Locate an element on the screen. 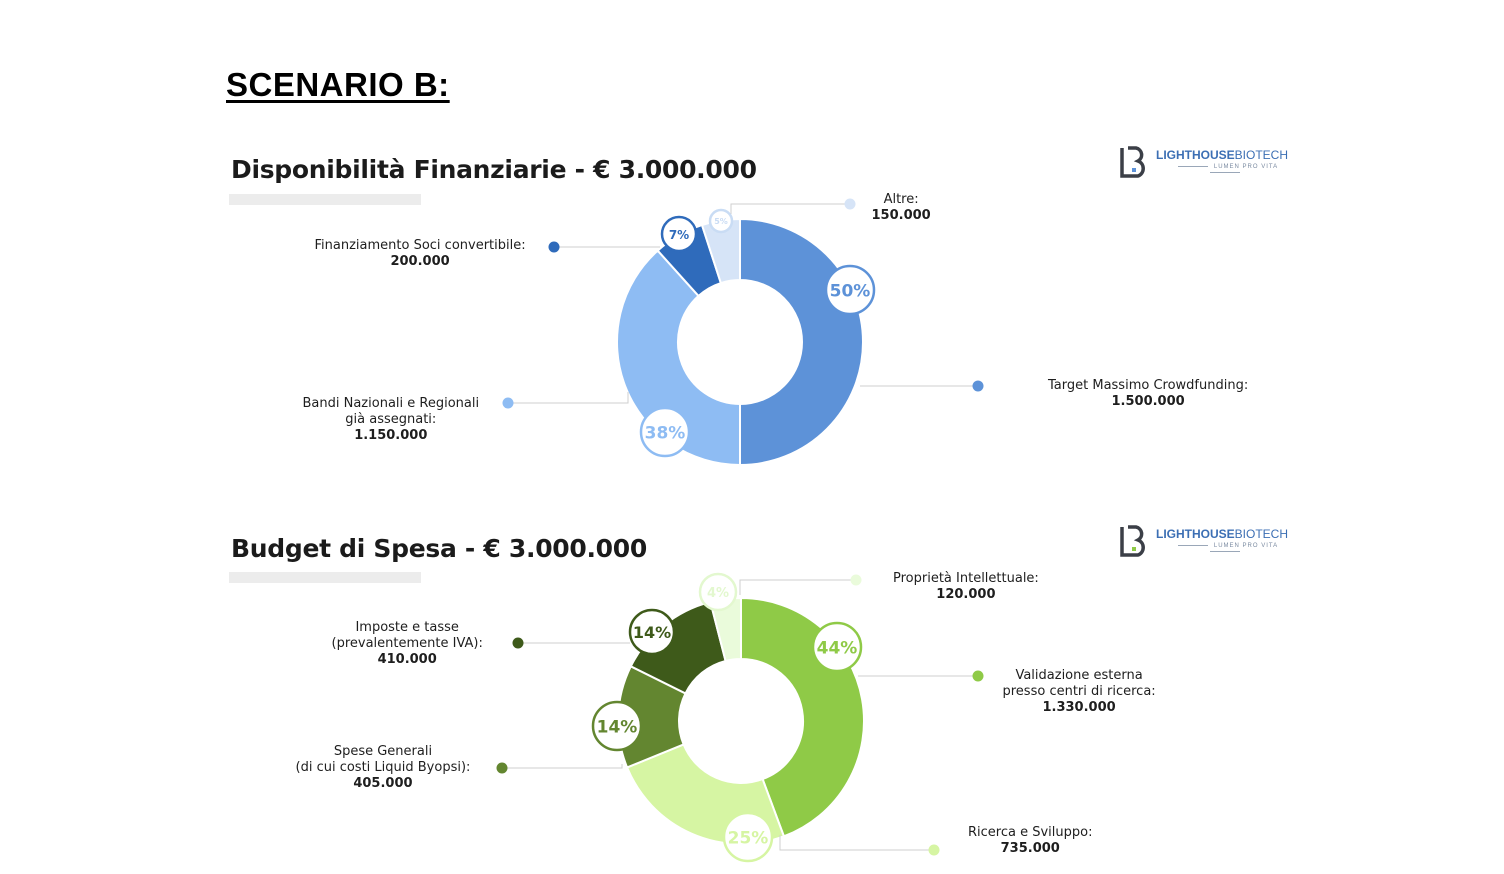  slice-label-name: già assegnati: is located at coordinates (391, 419).